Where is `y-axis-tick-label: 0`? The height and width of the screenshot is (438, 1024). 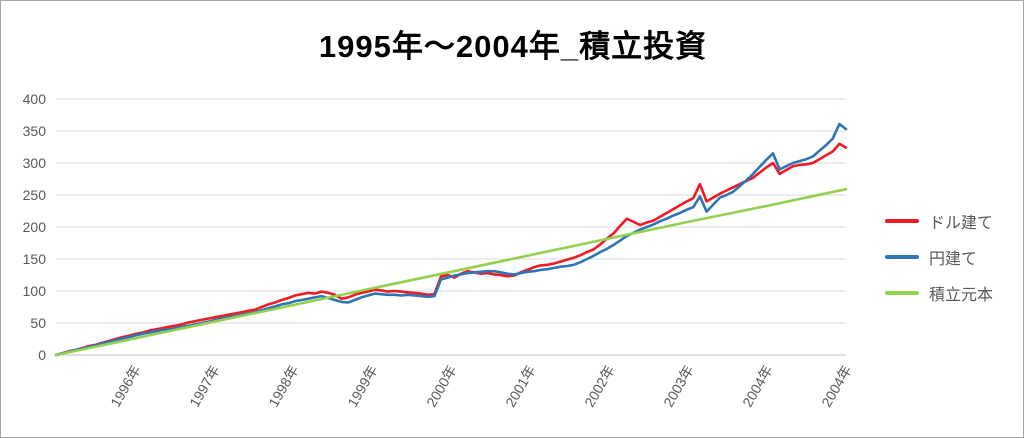 y-axis-tick-label: 0 is located at coordinates (42, 355).